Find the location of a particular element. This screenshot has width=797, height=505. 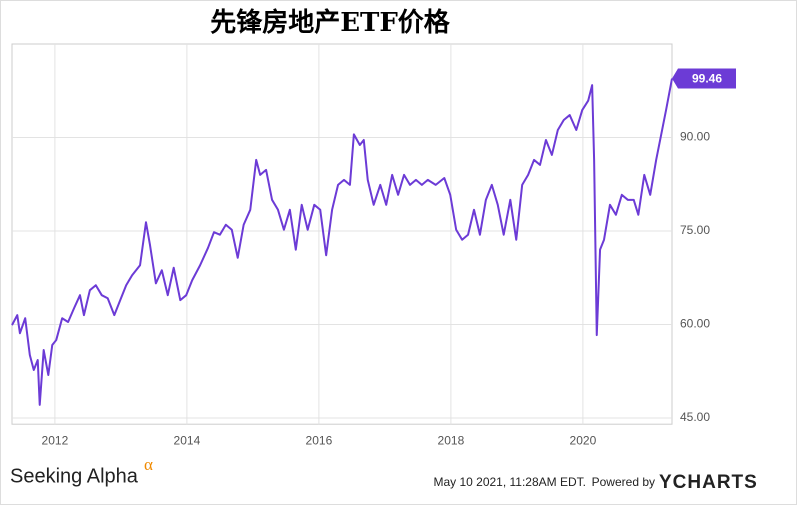

last-value-badge is located at coordinates (704, 78).